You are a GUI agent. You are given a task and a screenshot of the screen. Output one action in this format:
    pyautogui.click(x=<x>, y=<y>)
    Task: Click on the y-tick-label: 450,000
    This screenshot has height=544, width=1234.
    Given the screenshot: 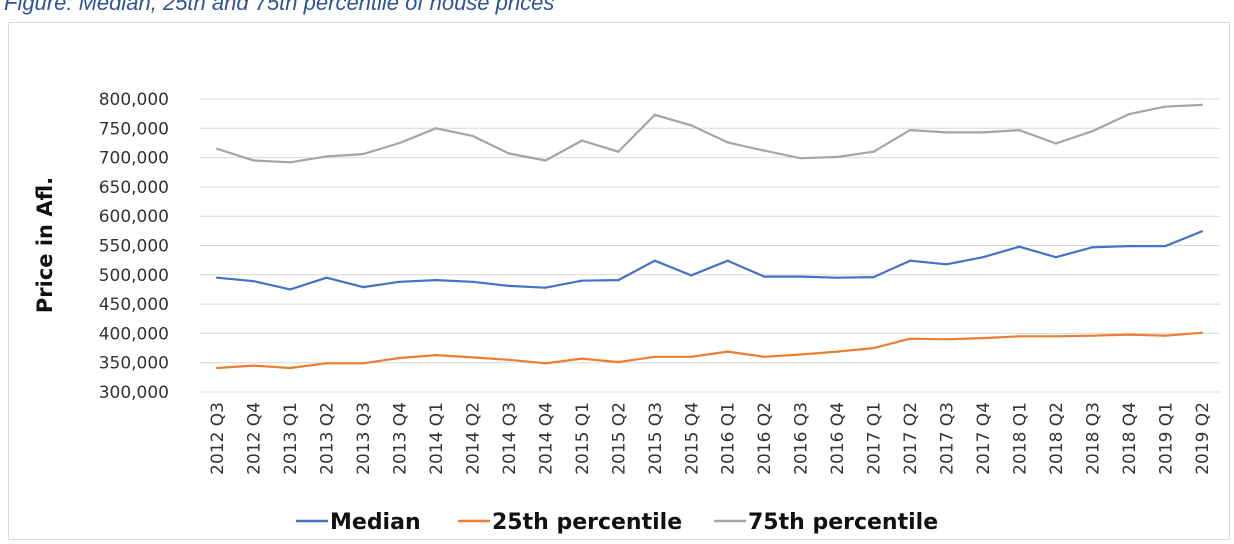 What is the action you would take?
    pyautogui.click(x=134, y=305)
    